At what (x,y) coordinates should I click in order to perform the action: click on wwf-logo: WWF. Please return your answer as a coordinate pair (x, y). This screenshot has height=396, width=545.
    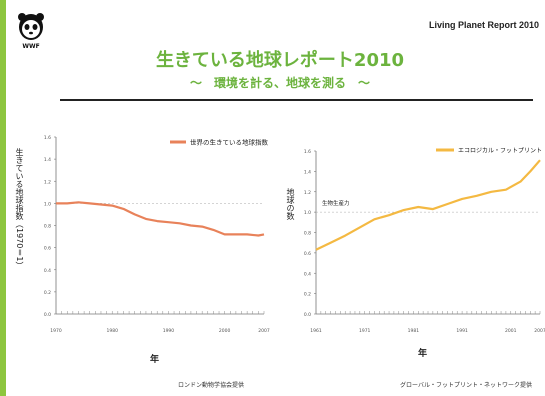
    Looking at the image, I should click on (31, 31).